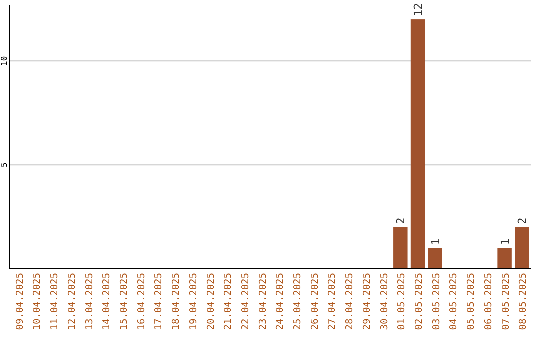 The height and width of the screenshot is (340, 540). Describe the element at coordinates (38, 301) in the screenshot. I see `x-tick-label: 10.04.2025` at that location.